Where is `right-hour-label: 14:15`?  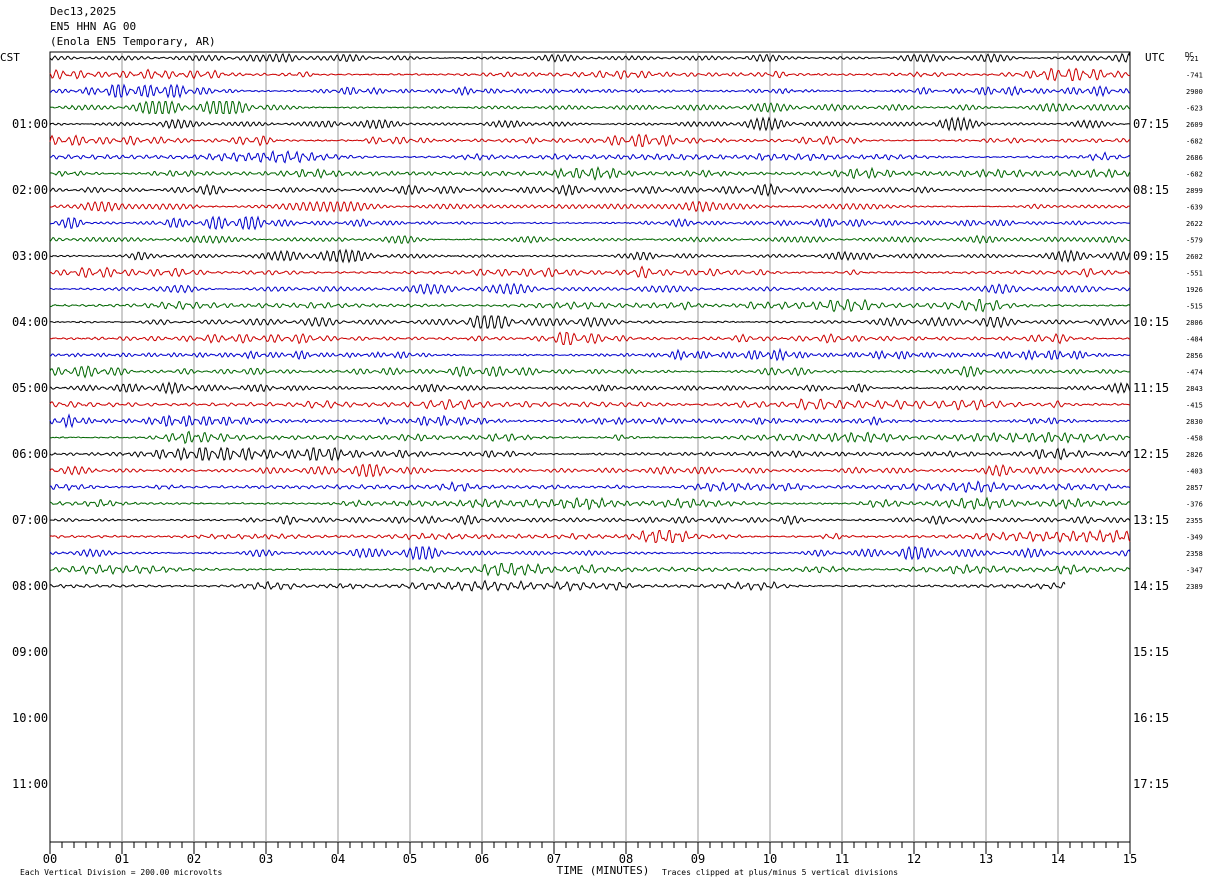
right-hour-label: 14:15 is located at coordinates (1151, 586).